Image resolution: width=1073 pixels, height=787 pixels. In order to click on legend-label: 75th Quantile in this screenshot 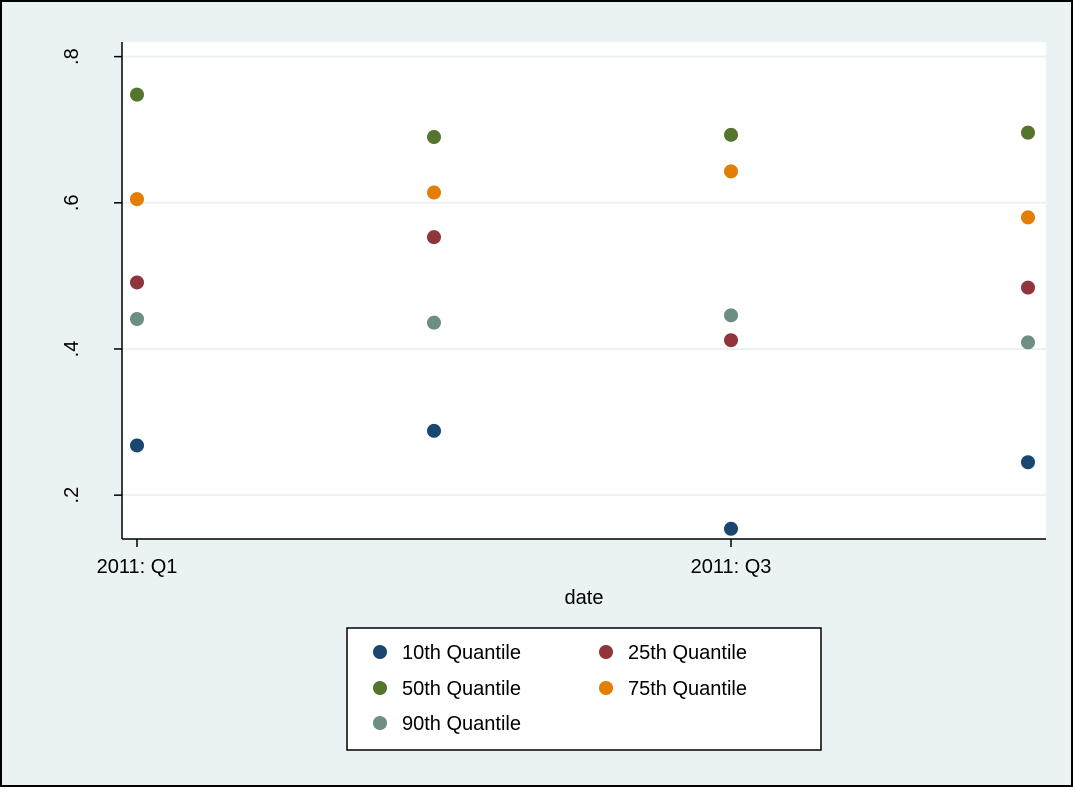, I will do `click(687, 689)`.